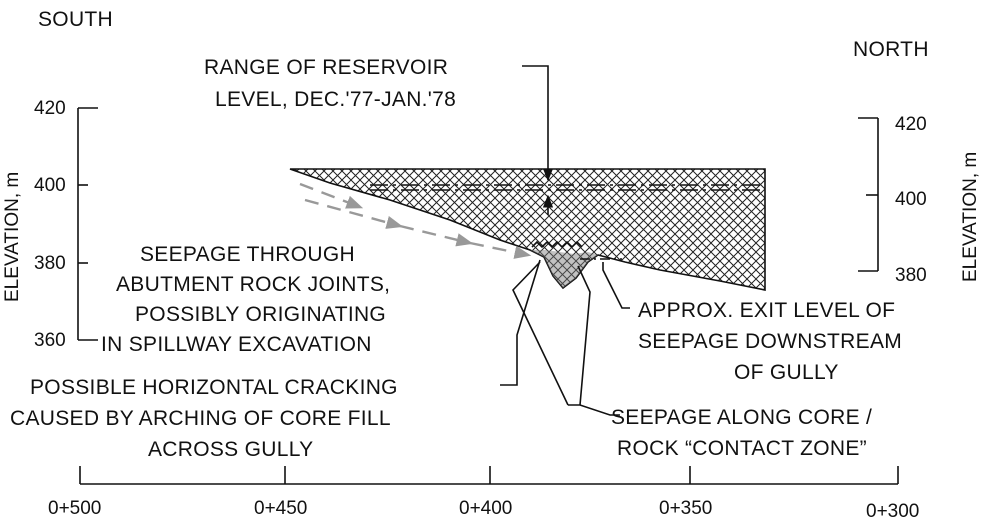  What do you see at coordinates (50, 340) in the screenshot?
I see `left-tick-360: 360` at bounding box center [50, 340].